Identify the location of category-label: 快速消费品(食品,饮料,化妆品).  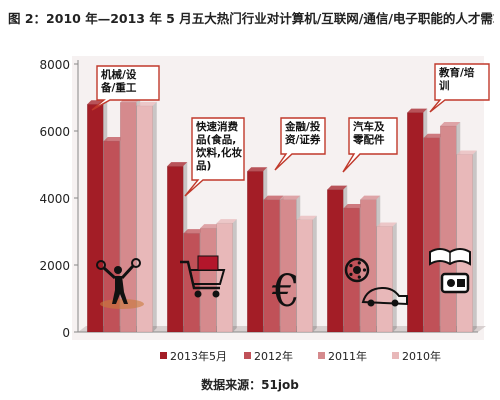
(218, 146).